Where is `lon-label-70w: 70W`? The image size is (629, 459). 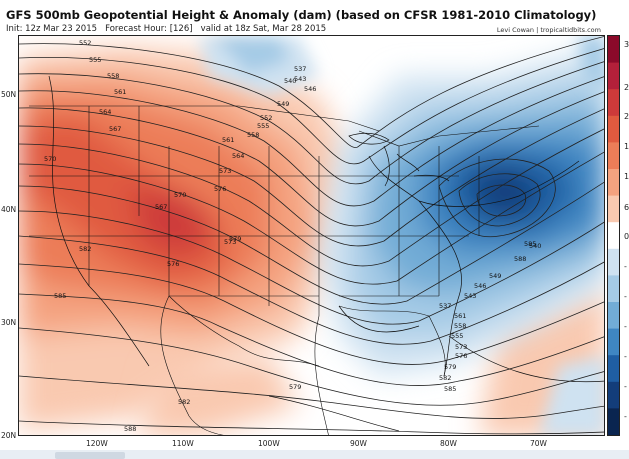
lon-label-70w: 70W is located at coordinates (538, 443).